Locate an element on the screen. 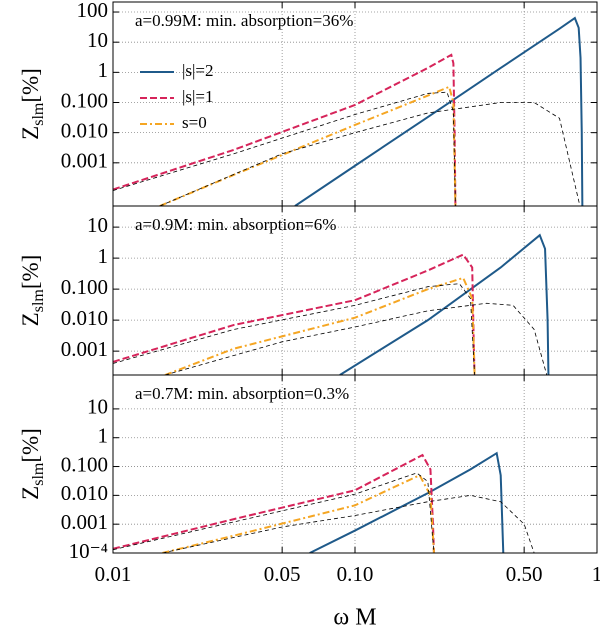 This screenshot has width=600, height=636. y-tick-label: 10⁻⁴ is located at coordinates (88, 551).